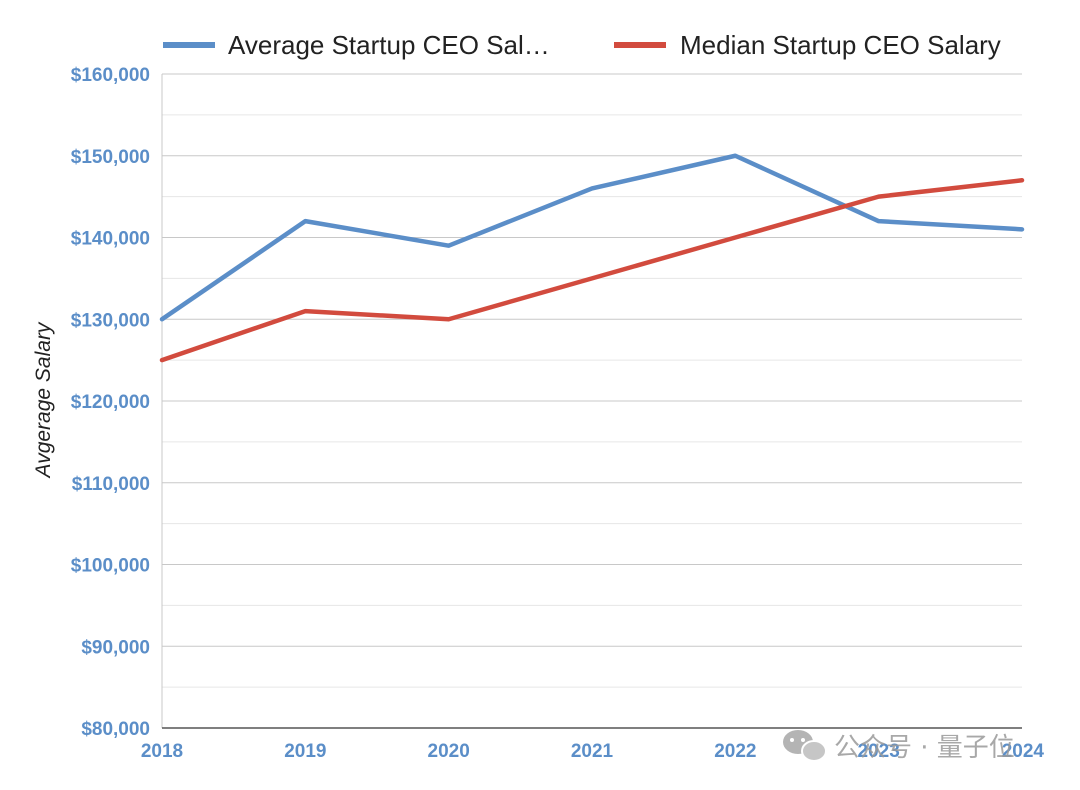 The height and width of the screenshot is (790, 1080). What do you see at coordinates (110, 157) in the screenshot?
I see `y-tick-label: $150,000` at bounding box center [110, 157].